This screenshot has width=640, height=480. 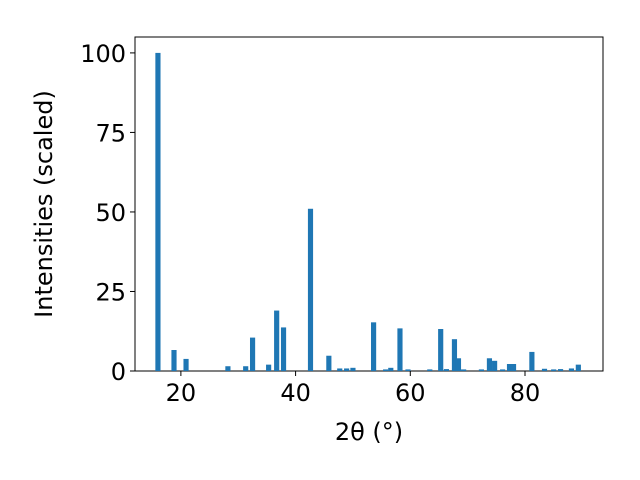 What do you see at coordinates (110, 292) in the screenshot?
I see `y-tick-label: 25` at bounding box center [110, 292].